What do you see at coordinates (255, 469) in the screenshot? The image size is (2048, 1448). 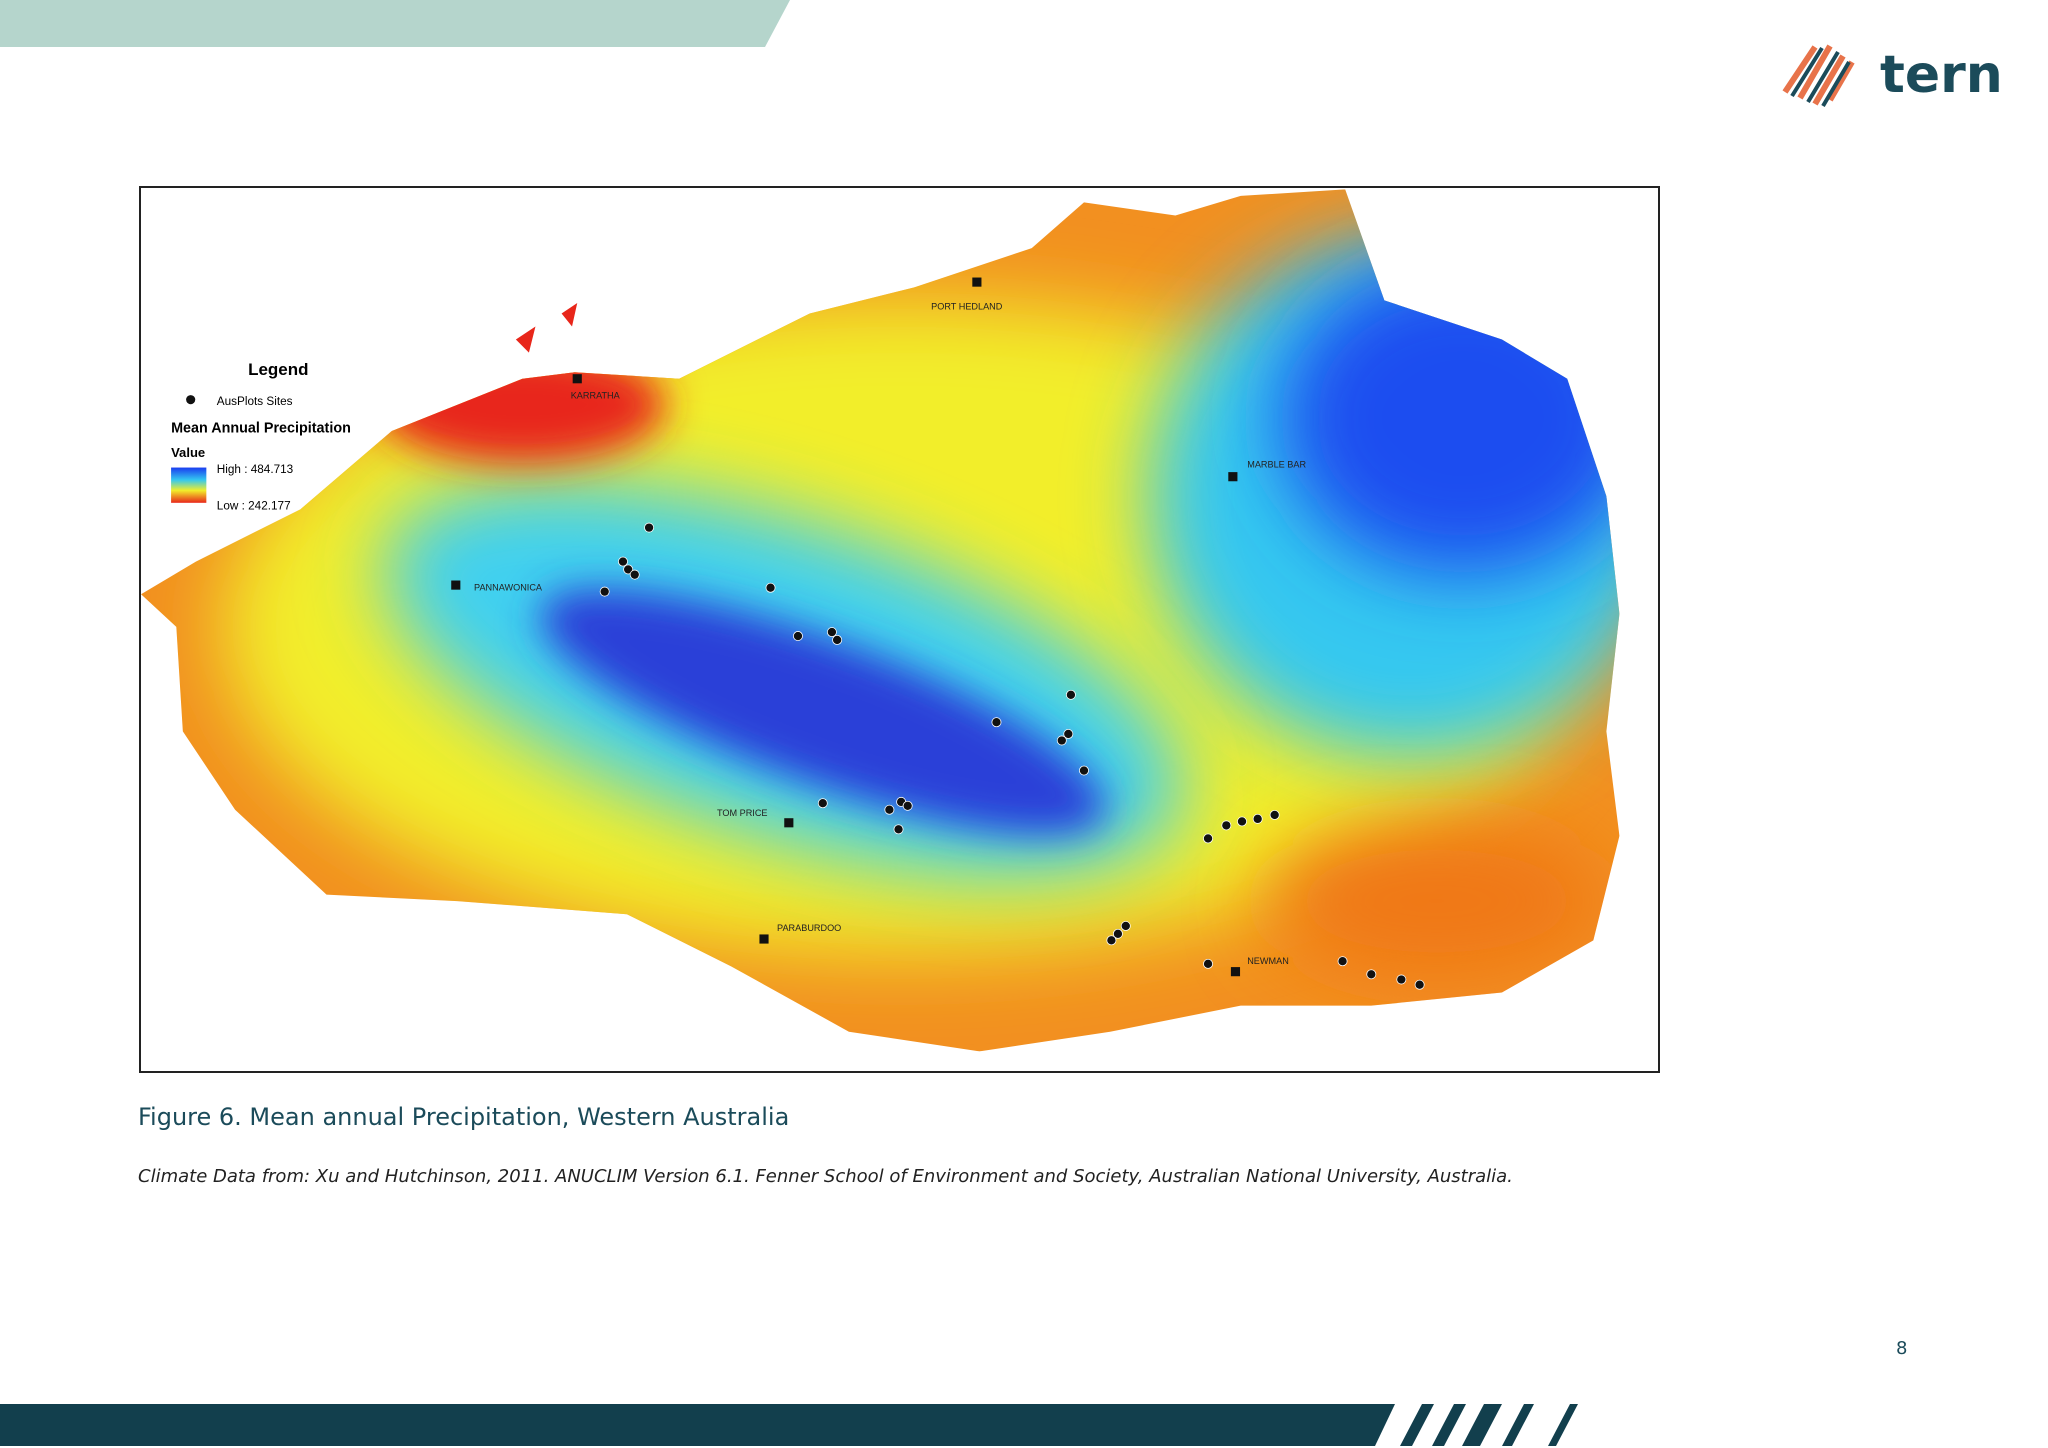 I see `legend-high: High : 484.713` at bounding box center [255, 469].